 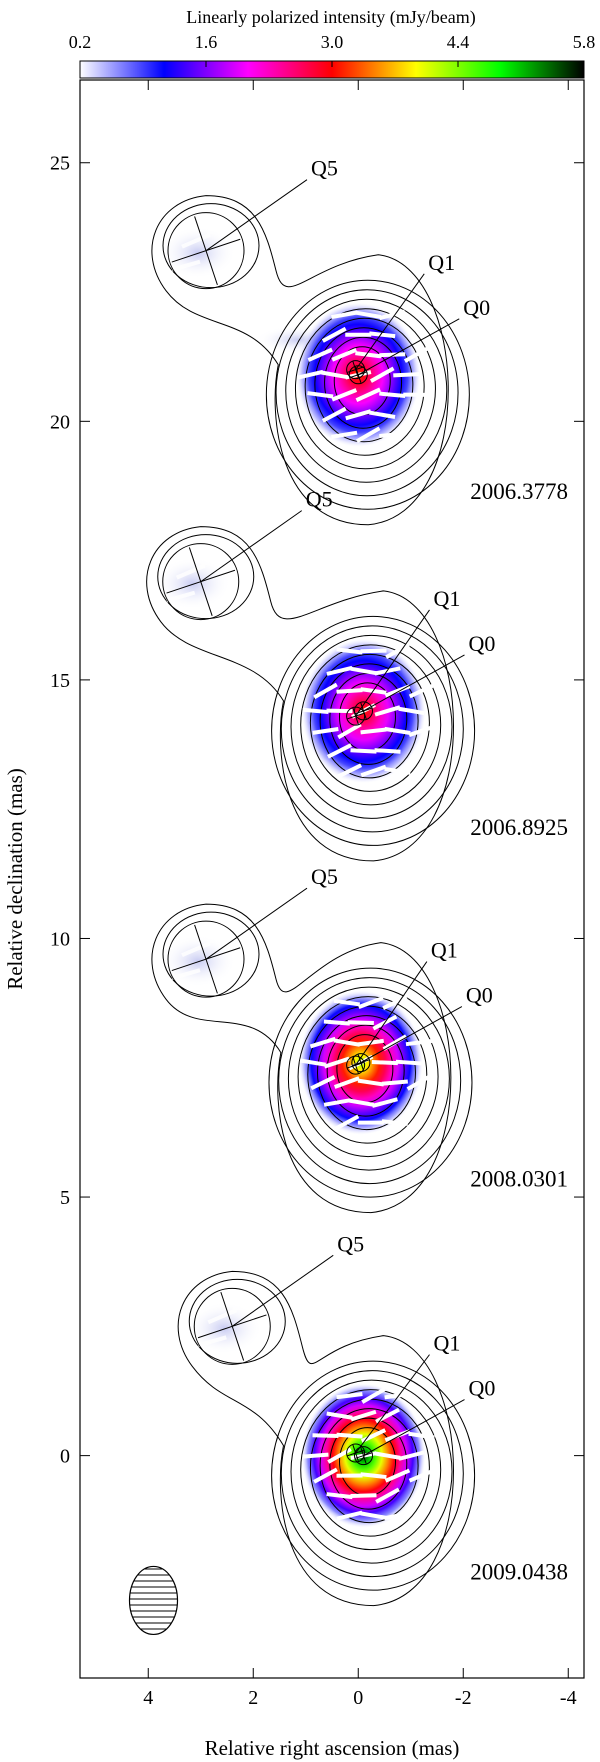 I want to click on epoch-panel: Q0 Q1 Q5 2008.0301, so click(x=359, y=1039).